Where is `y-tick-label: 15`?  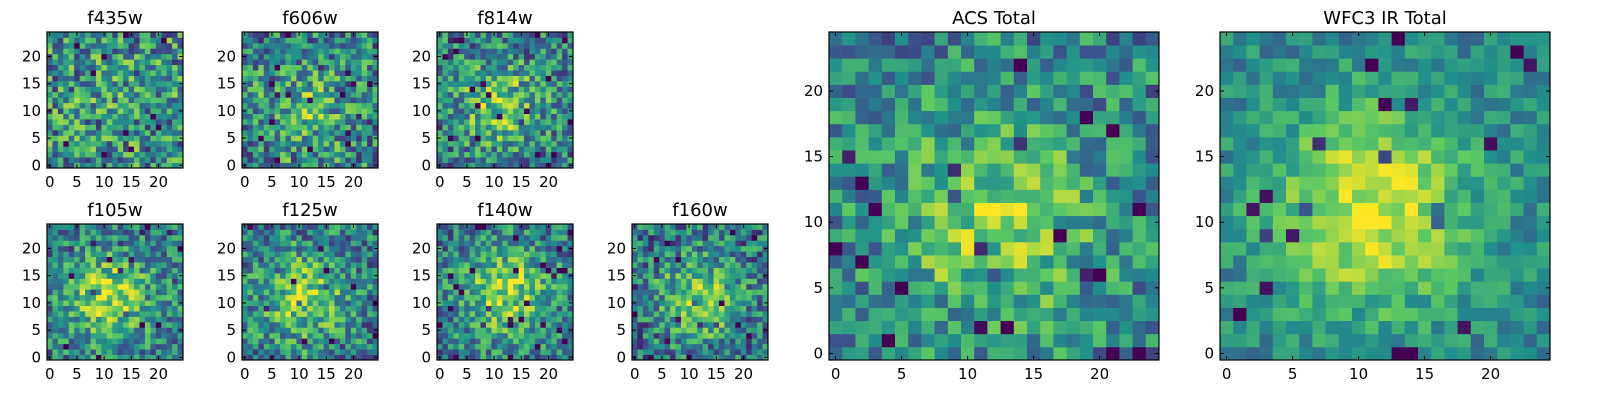
y-tick-label: 15 is located at coordinates (226, 84).